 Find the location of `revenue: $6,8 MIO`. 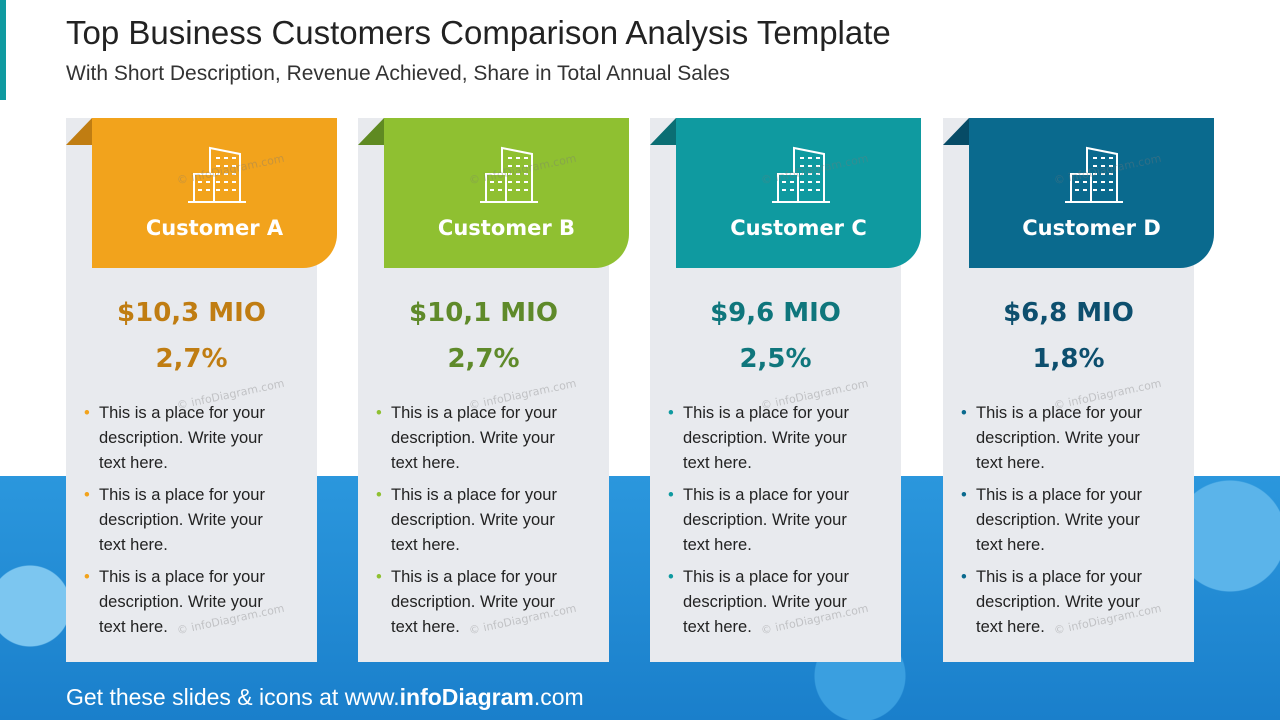

revenue: $6,8 MIO is located at coordinates (1068, 313).